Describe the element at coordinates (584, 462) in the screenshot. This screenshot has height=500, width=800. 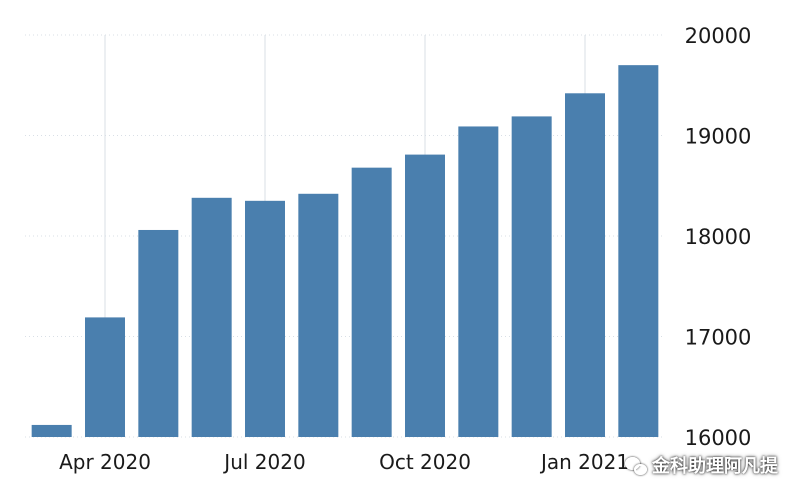
I see `x-tick-label: Jan 2021` at that location.